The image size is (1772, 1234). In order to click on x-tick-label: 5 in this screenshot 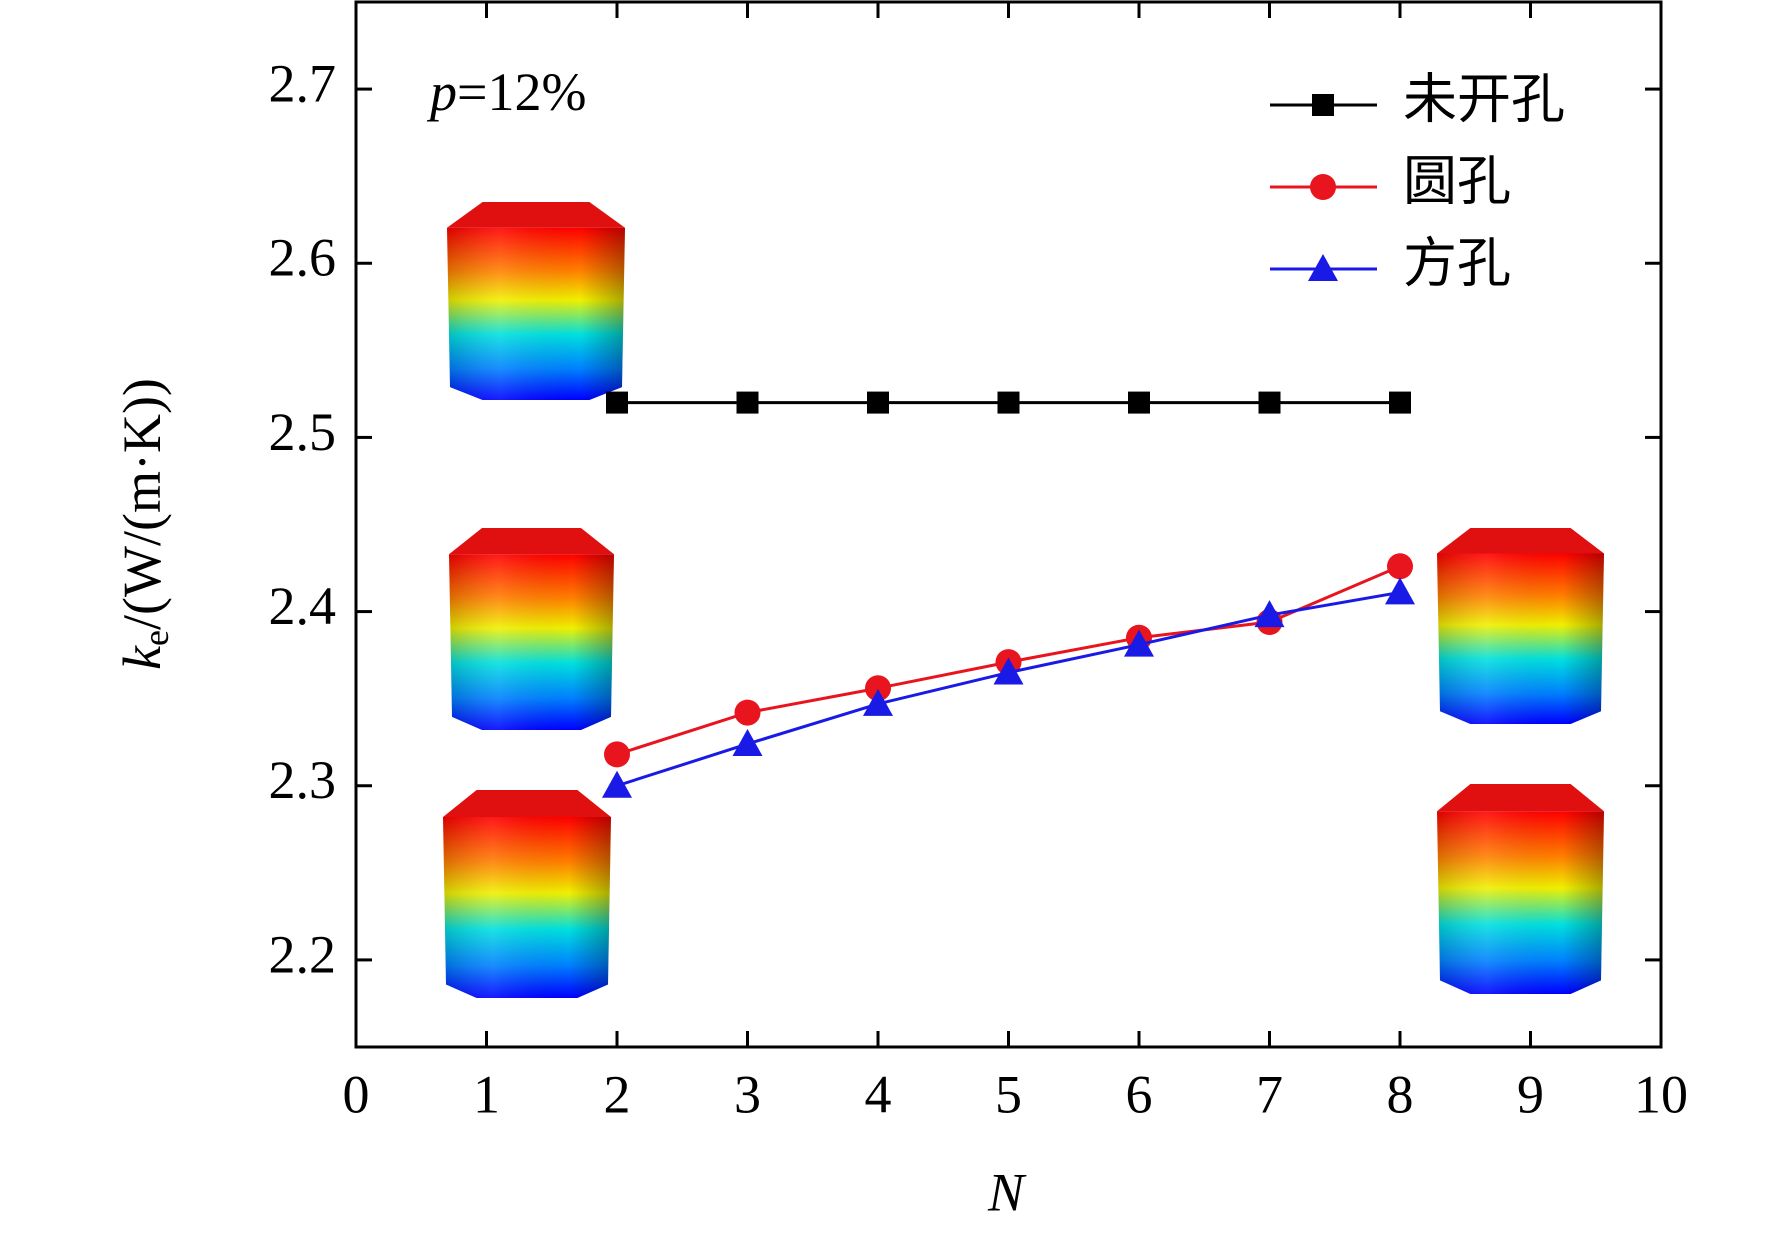, I will do `click(1008, 1094)`.